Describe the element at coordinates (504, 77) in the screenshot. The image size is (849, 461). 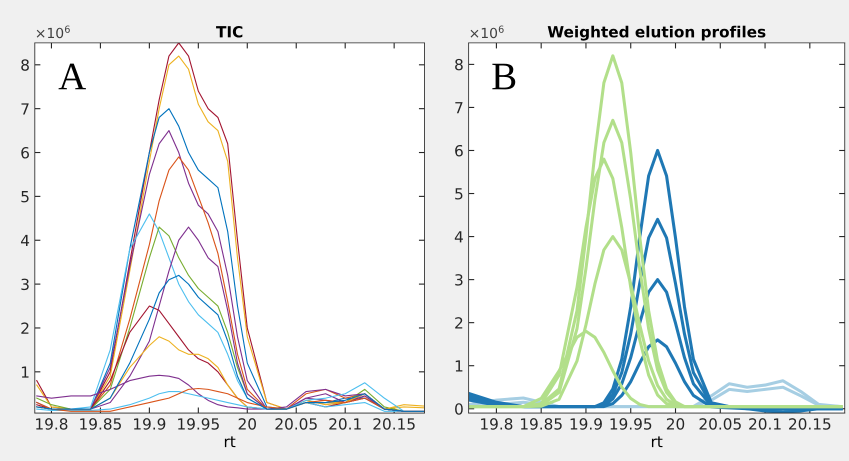
I see `annotation: B` at that location.